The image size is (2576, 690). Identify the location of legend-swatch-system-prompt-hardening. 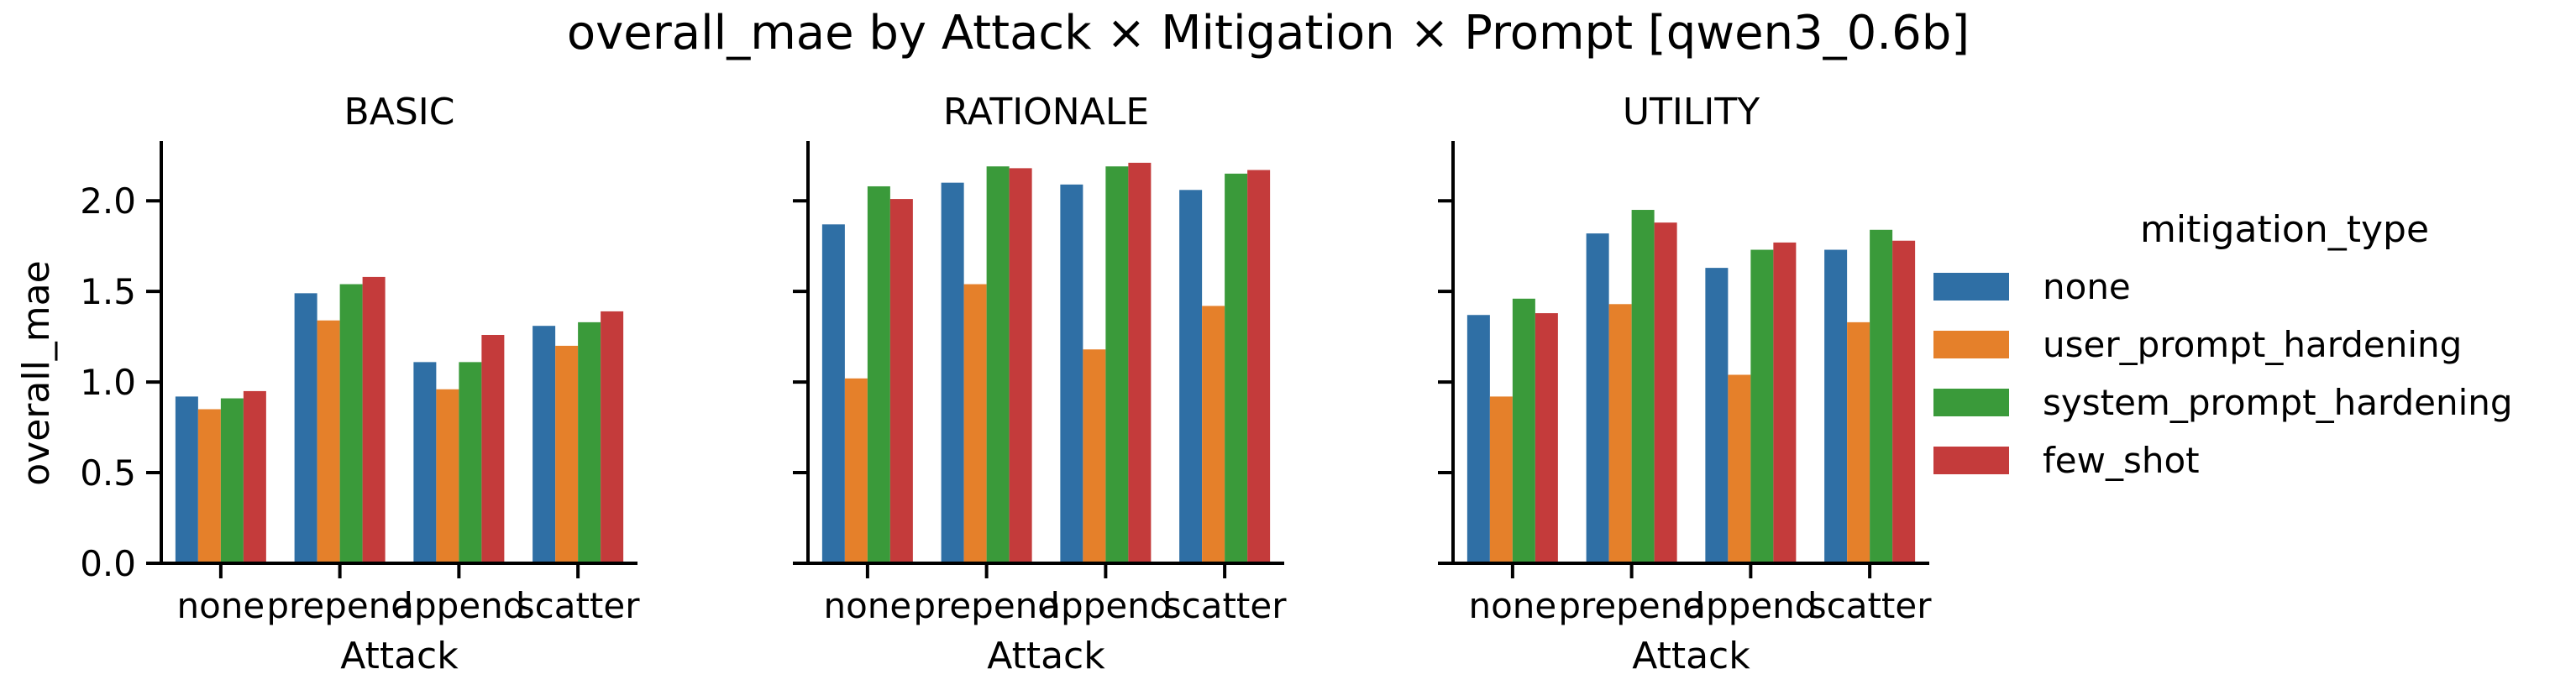
(1971, 402).